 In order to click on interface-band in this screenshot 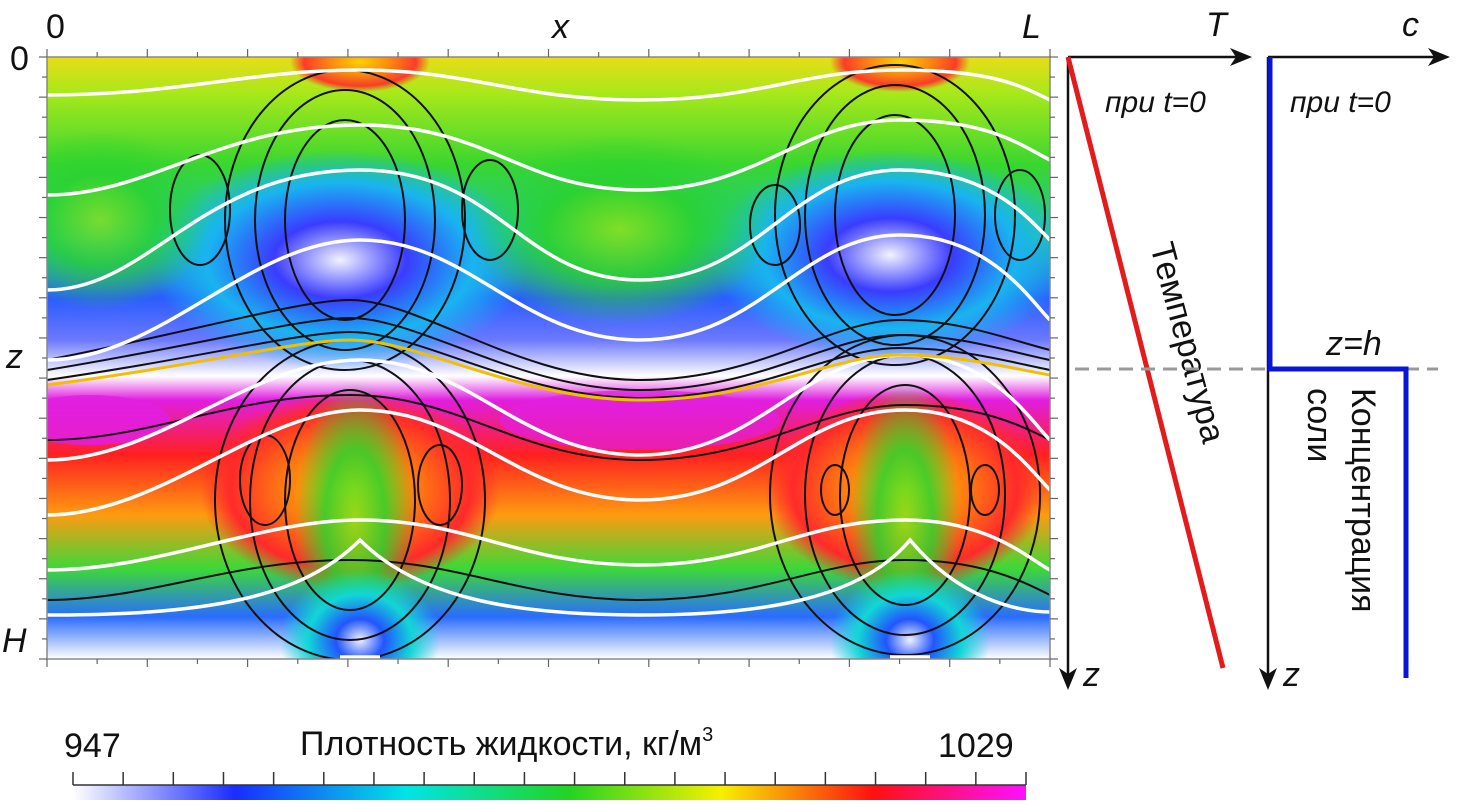, I will do `click(548, 370)`.